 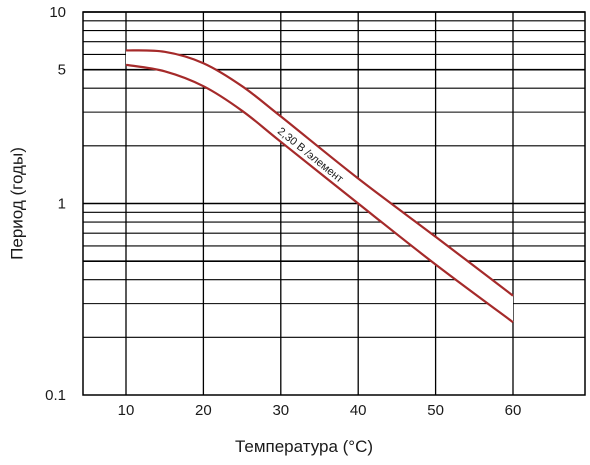 What do you see at coordinates (435, 410) in the screenshot?
I see `x-tick-label: 50` at bounding box center [435, 410].